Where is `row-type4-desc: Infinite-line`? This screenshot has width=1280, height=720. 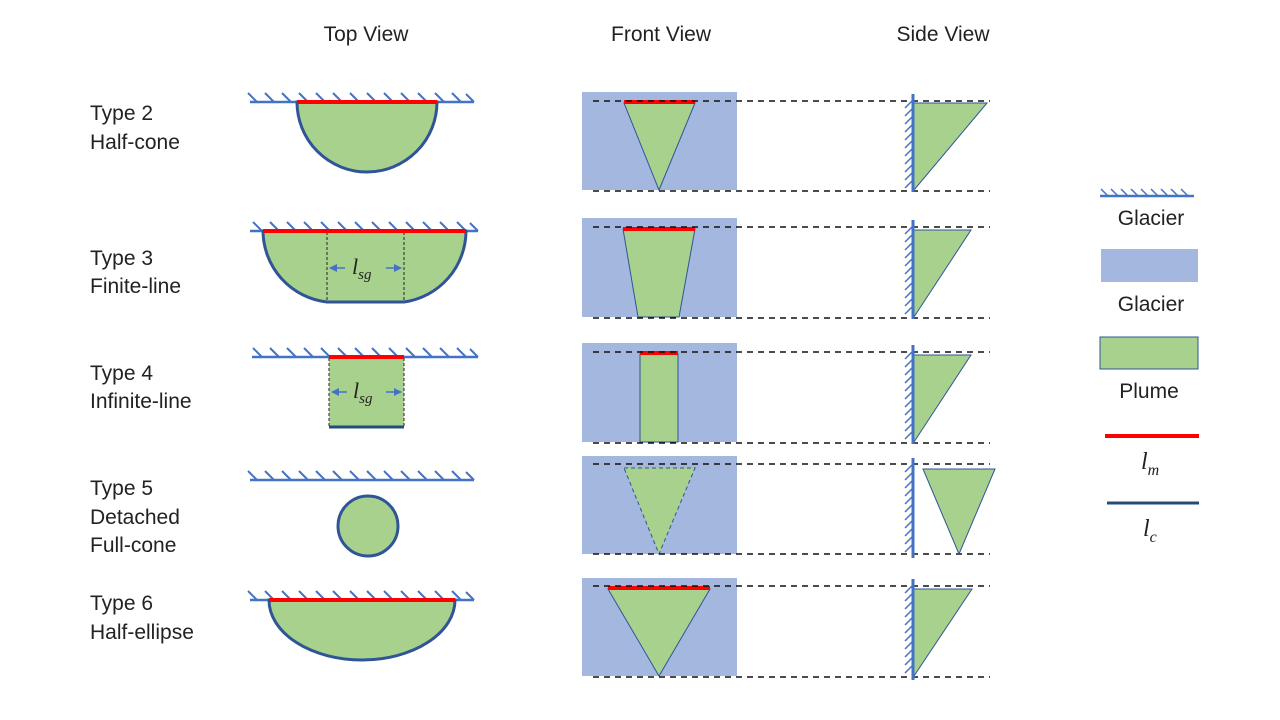
row-type4-desc: Infinite-line is located at coordinates (141, 401).